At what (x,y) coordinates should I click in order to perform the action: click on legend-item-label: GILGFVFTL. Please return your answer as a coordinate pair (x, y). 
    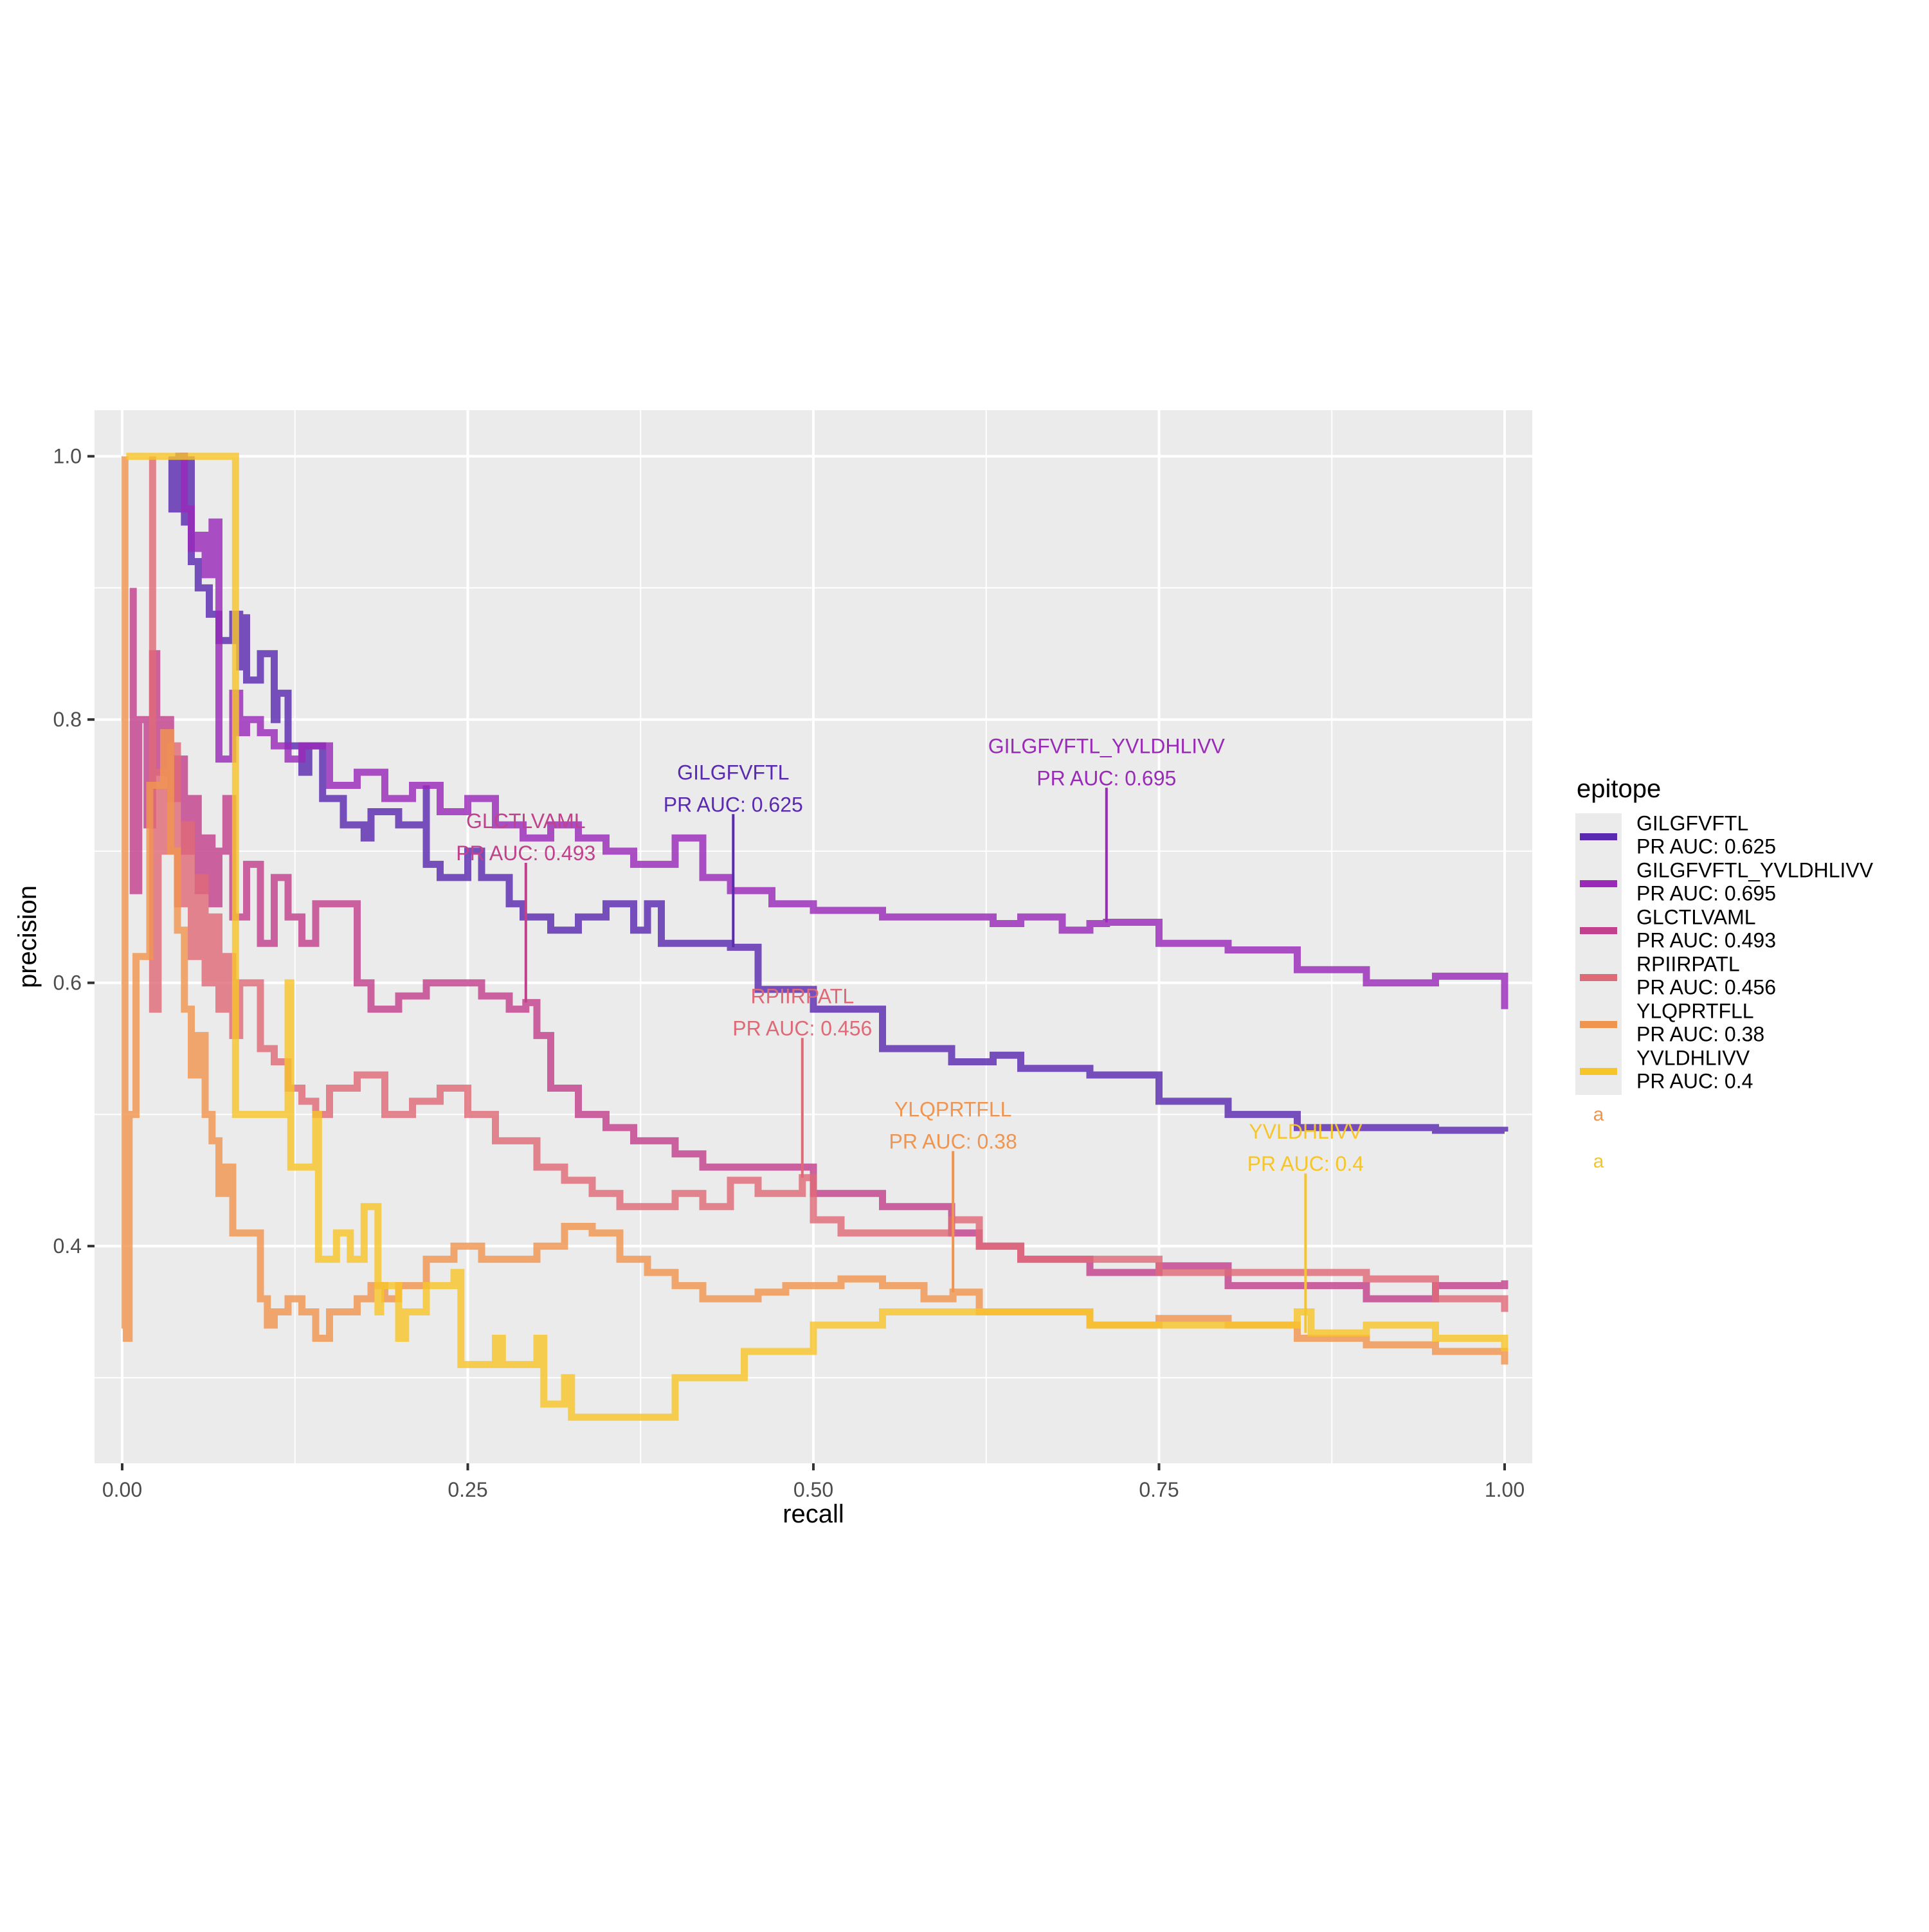
    Looking at the image, I should click on (1692, 823).